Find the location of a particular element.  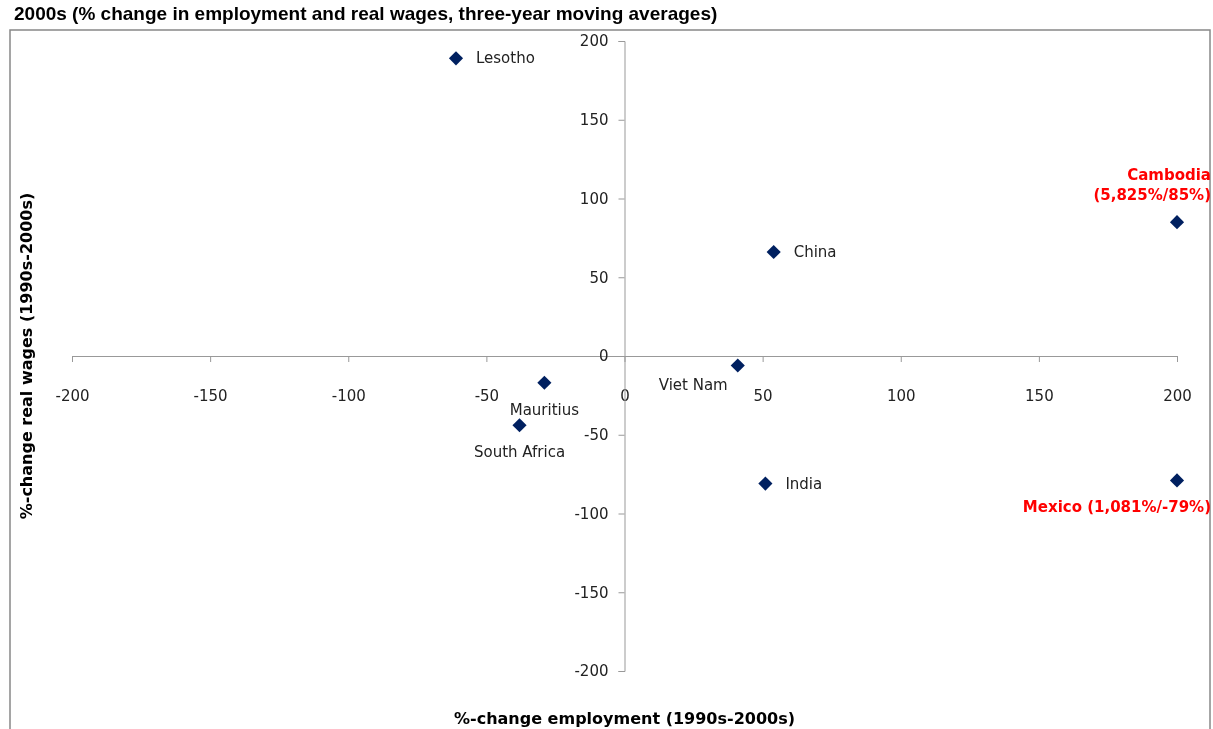

y-axis-title: %-change real wages (1990s-2000s) is located at coordinates (26, 356).